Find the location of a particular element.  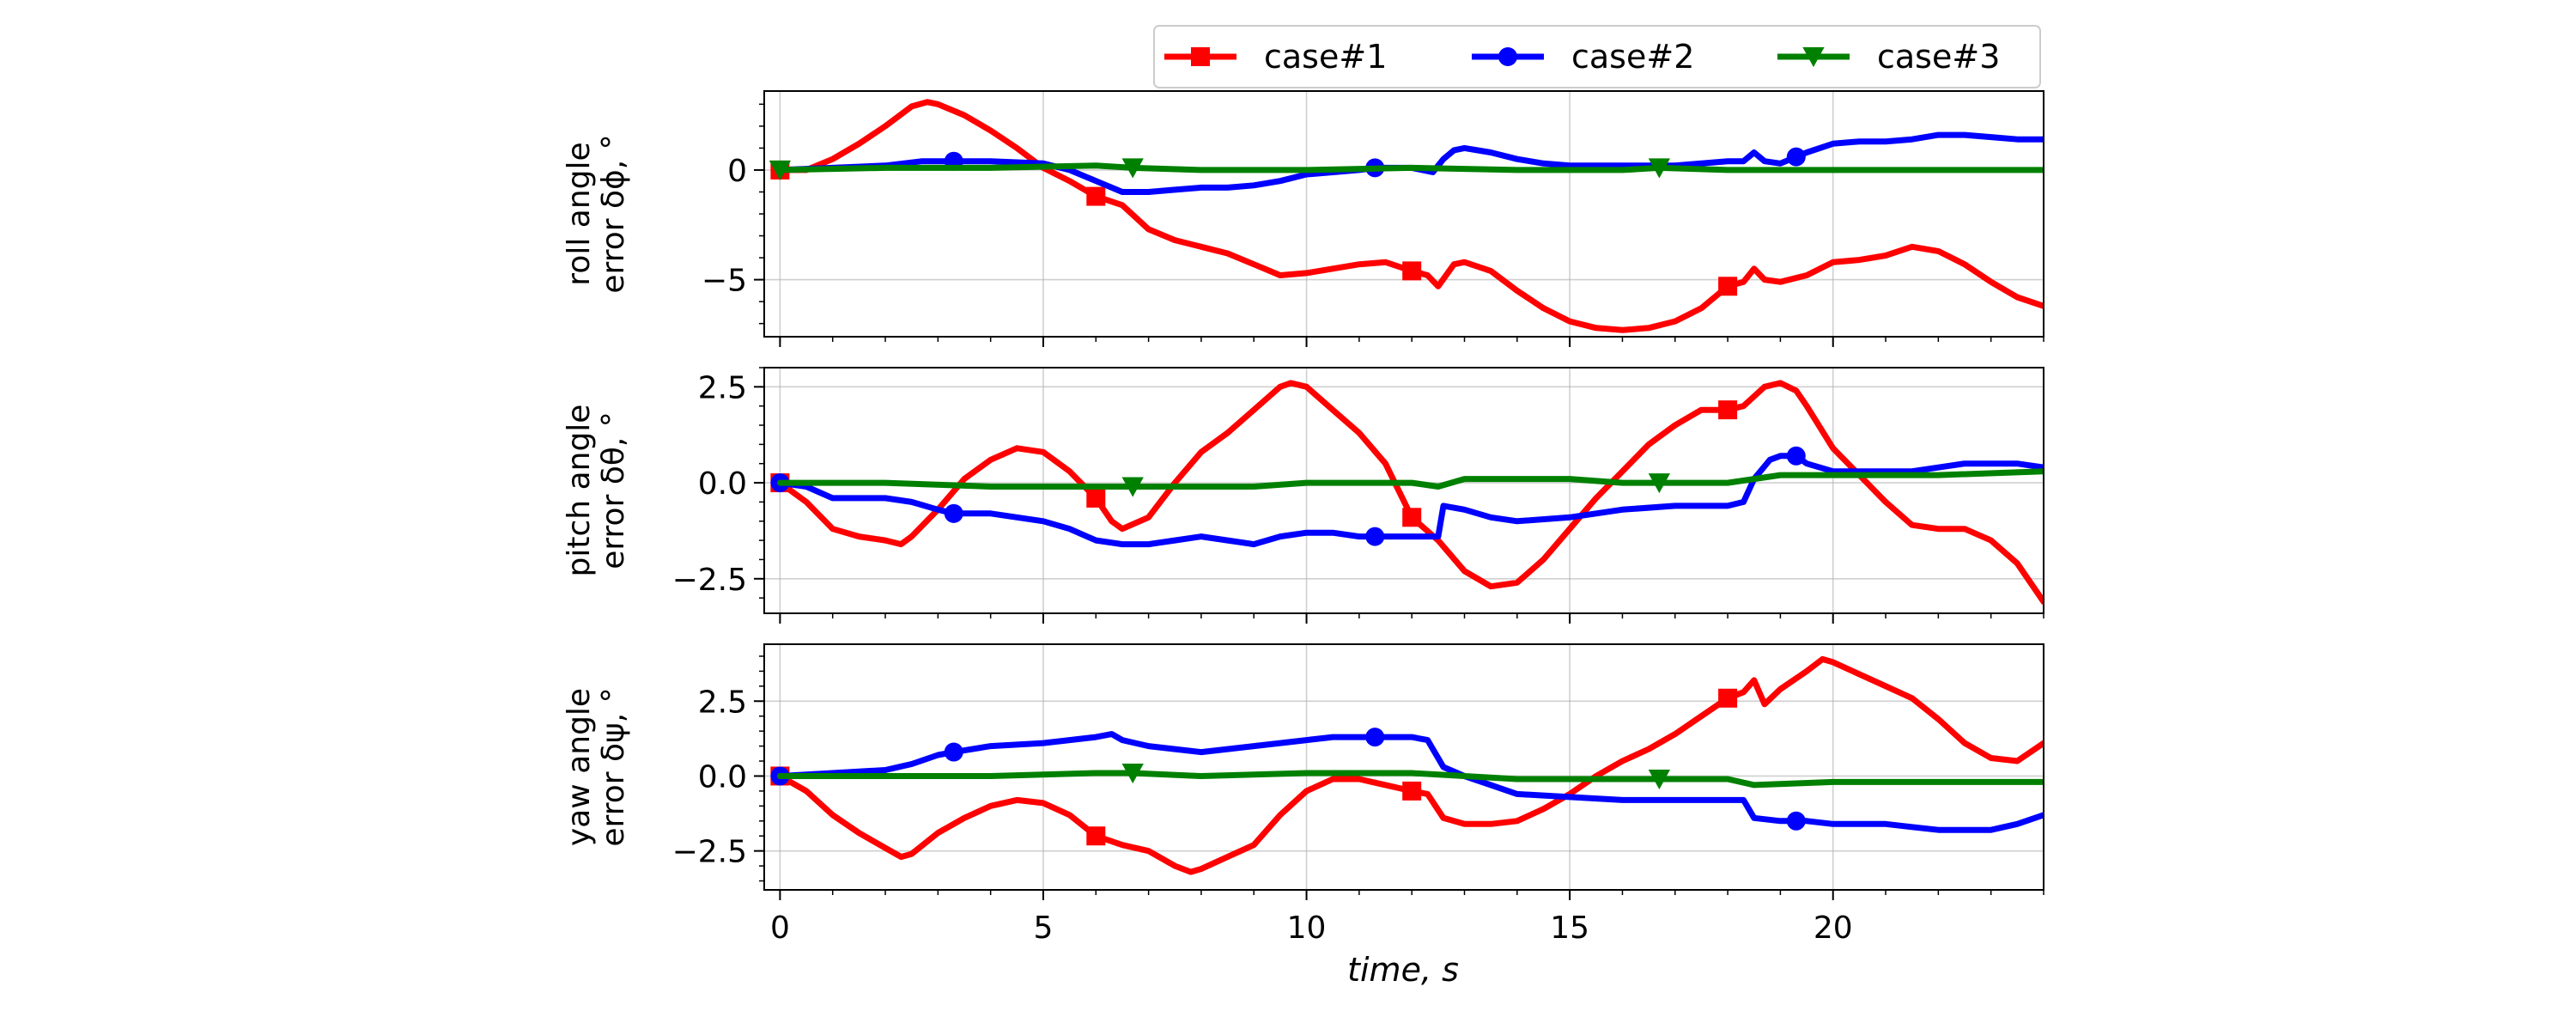

legend-item-case#2: case#2 is located at coordinates (1583, 57).